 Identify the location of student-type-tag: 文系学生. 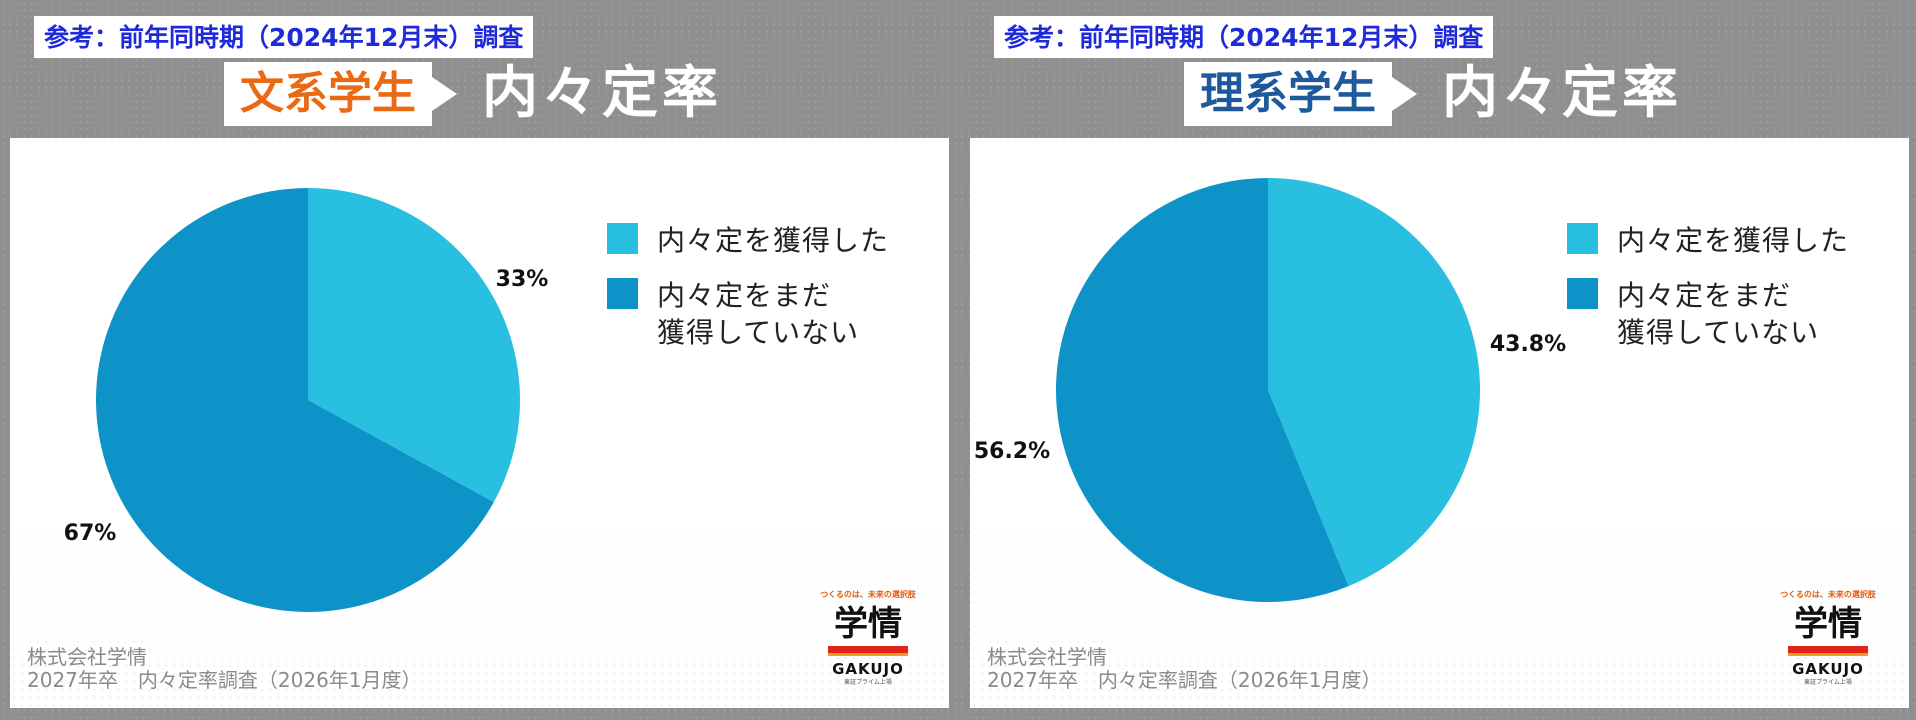
(328, 94).